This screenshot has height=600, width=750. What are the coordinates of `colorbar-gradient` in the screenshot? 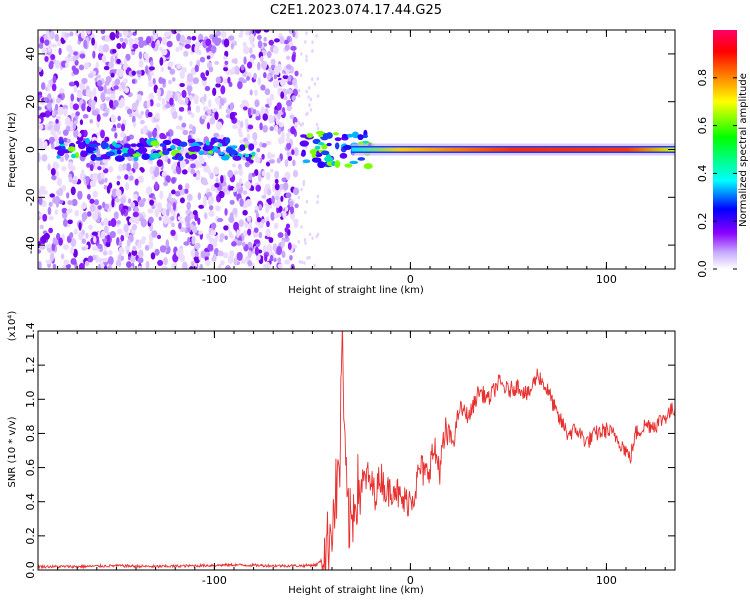 It's located at (725, 149).